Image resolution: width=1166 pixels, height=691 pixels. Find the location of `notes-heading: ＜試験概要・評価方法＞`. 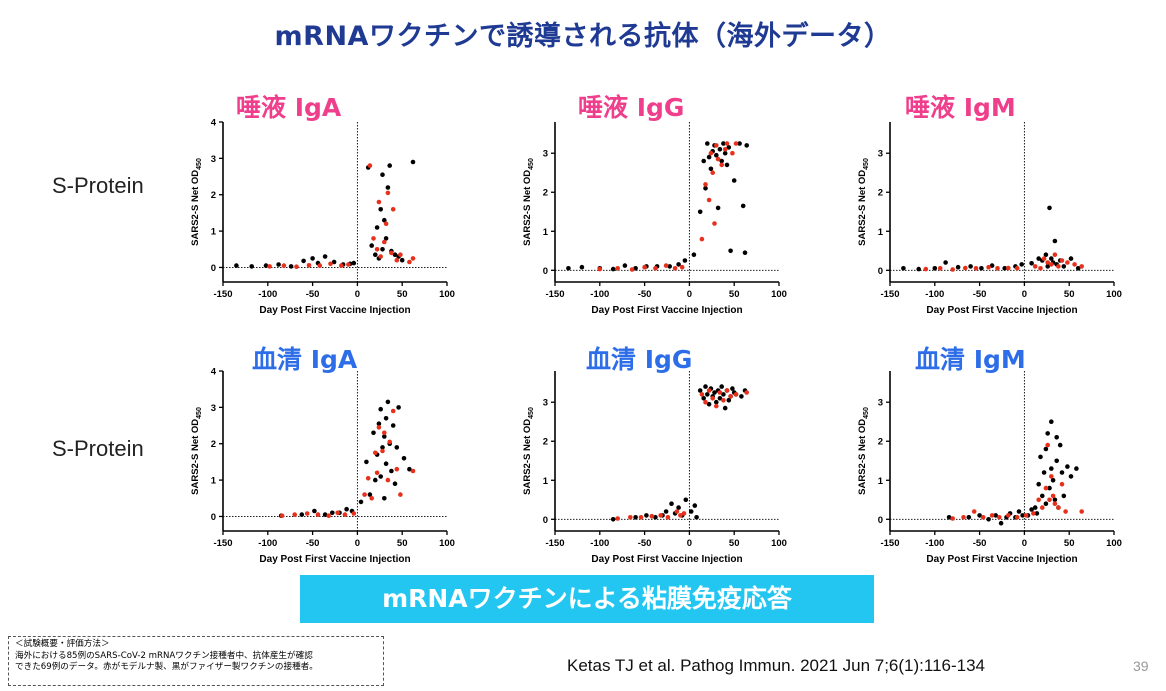

notes-heading: ＜試験概要・評価方法＞ is located at coordinates (62, 644).